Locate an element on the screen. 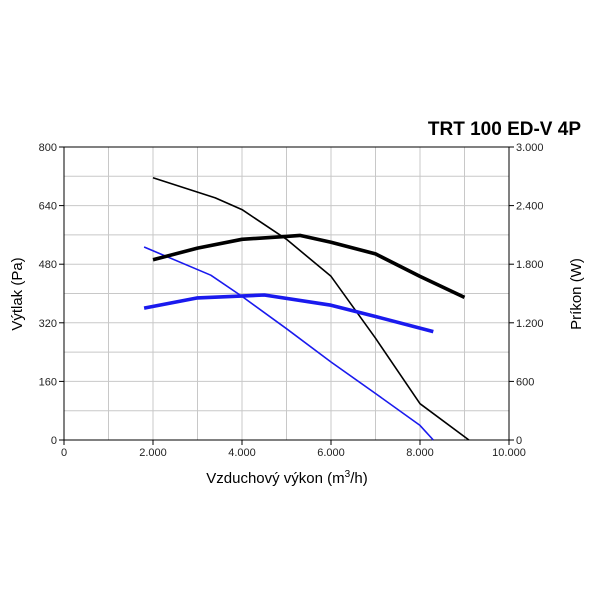 The width and height of the screenshot is (600, 600). x-tick-label: 10.000 is located at coordinates (509, 453).